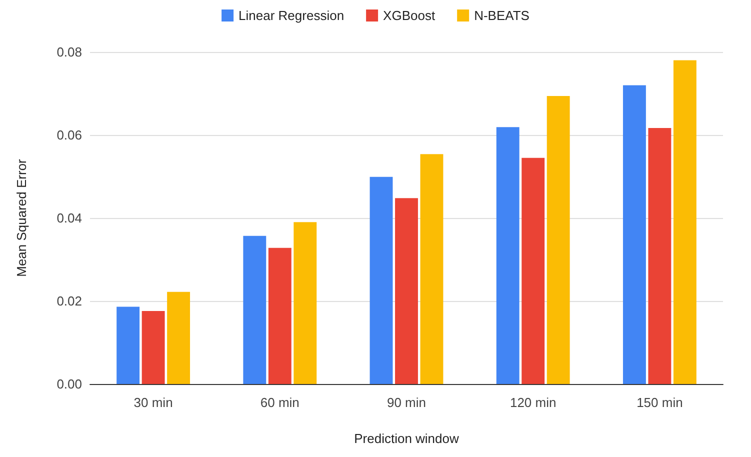 The width and height of the screenshot is (751, 457). Describe the element at coordinates (69, 52) in the screenshot. I see `y-tick-label: 0.08` at that location.